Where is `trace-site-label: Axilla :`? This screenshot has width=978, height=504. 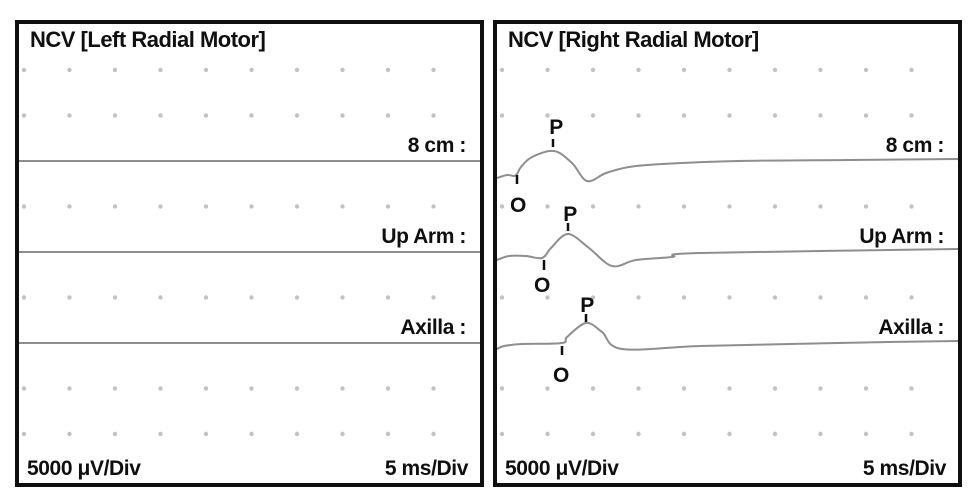
trace-site-label: Axilla : is located at coordinates (911, 327).